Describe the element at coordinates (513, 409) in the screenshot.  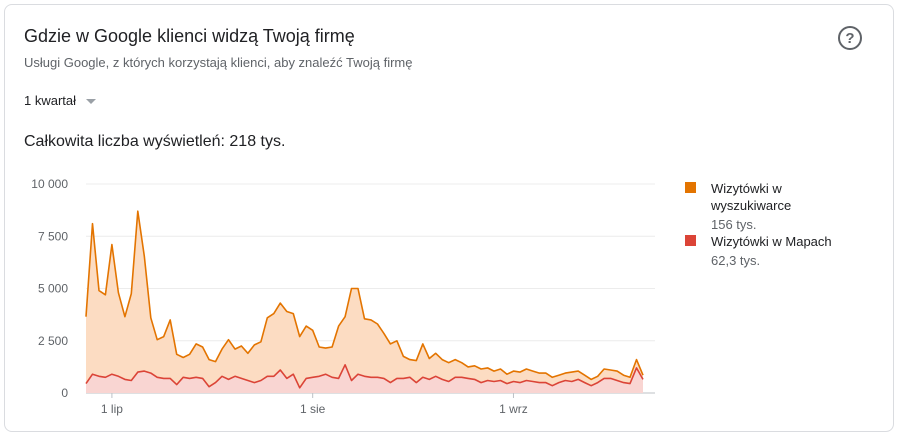
I see `x-tick-label: 1 wrz` at that location.